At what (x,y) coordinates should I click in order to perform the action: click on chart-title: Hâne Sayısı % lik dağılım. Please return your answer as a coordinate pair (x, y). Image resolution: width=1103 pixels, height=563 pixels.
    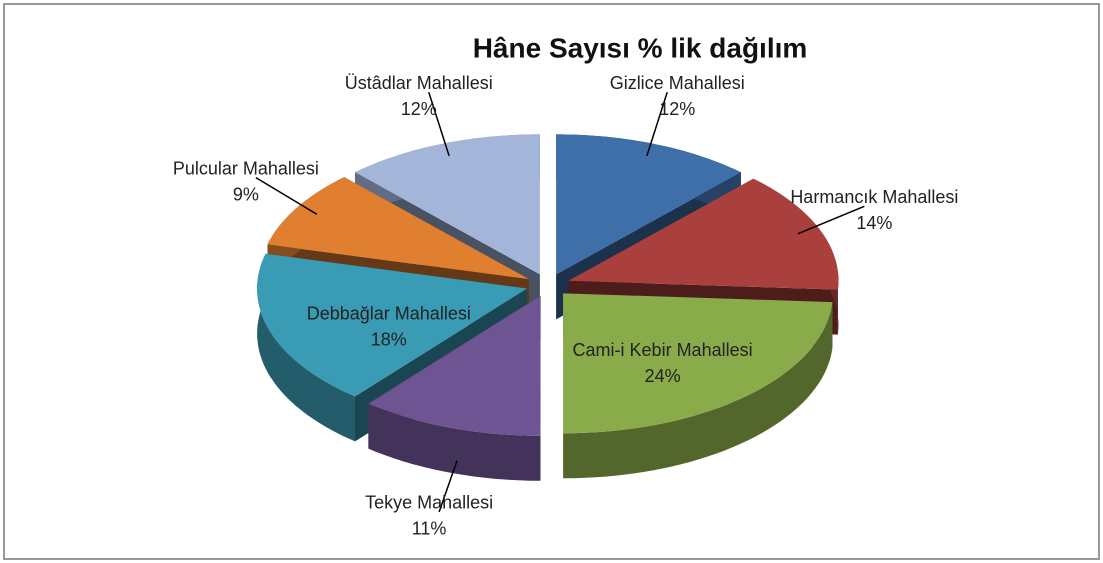
    Looking at the image, I should click on (640, 47).